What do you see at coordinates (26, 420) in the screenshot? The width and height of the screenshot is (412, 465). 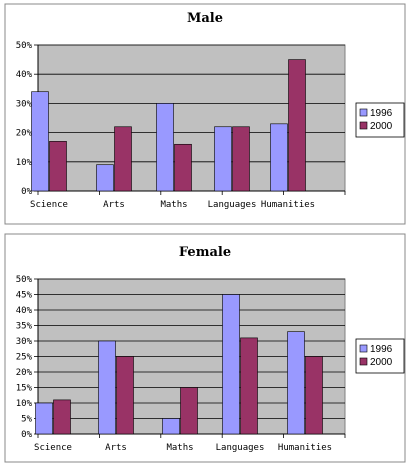 I see `y-tick-label: 5%` at bounding box center [26, 420].